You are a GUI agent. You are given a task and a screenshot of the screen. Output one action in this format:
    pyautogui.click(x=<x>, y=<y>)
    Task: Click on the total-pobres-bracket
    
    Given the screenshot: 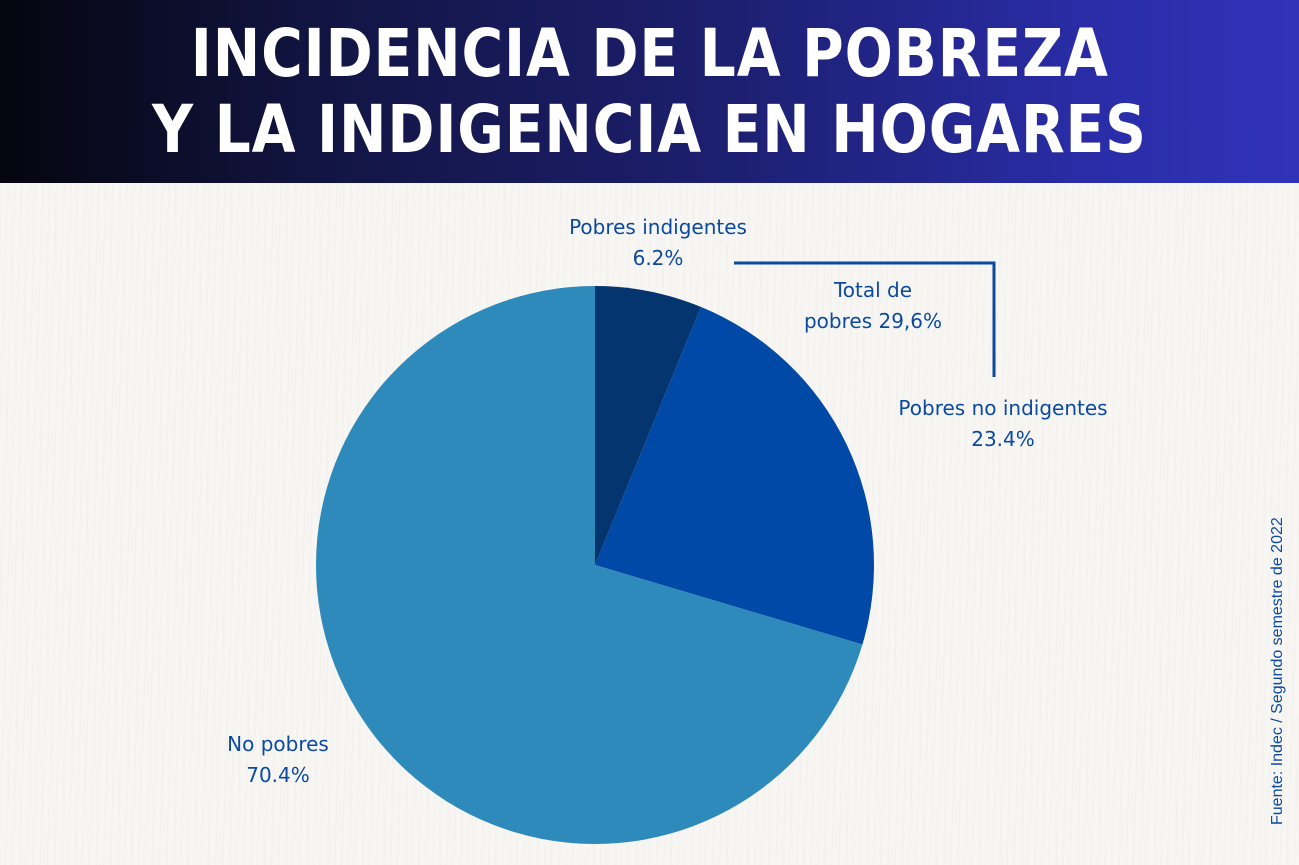 What is the action you would take?
    pyautogui.click(x=865, y=319)
    